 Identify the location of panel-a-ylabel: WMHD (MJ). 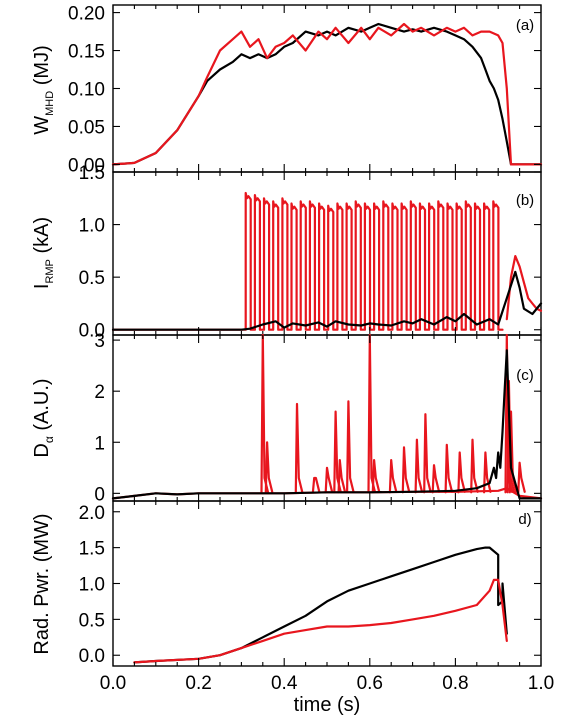
(43, 90).